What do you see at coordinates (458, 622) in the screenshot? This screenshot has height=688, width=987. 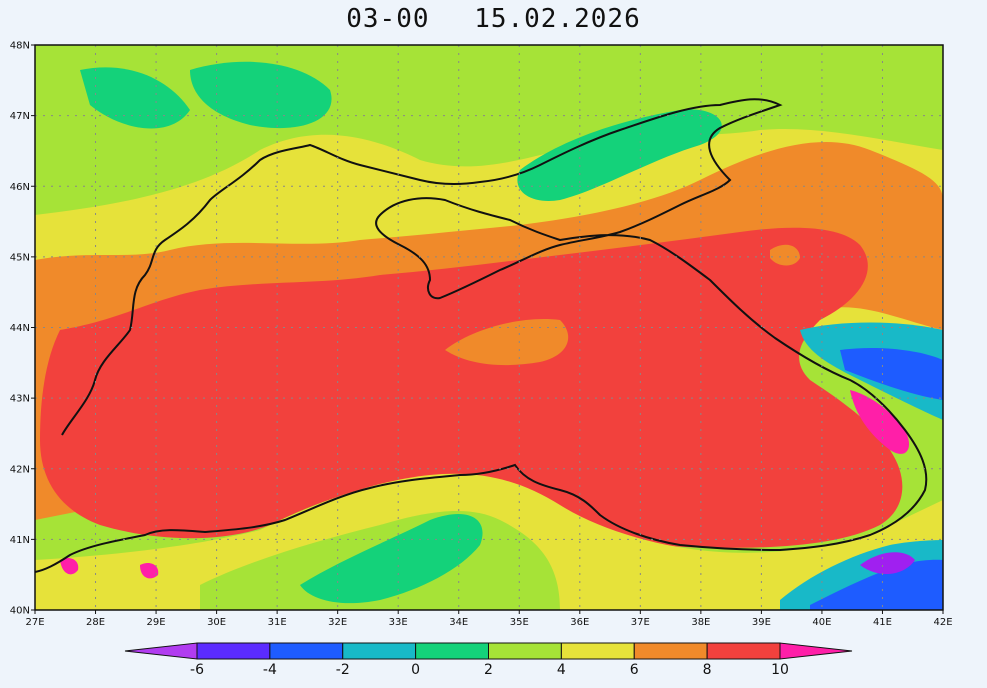 I see `lon-tick-label: 34E` at bounding box center [458, 622].